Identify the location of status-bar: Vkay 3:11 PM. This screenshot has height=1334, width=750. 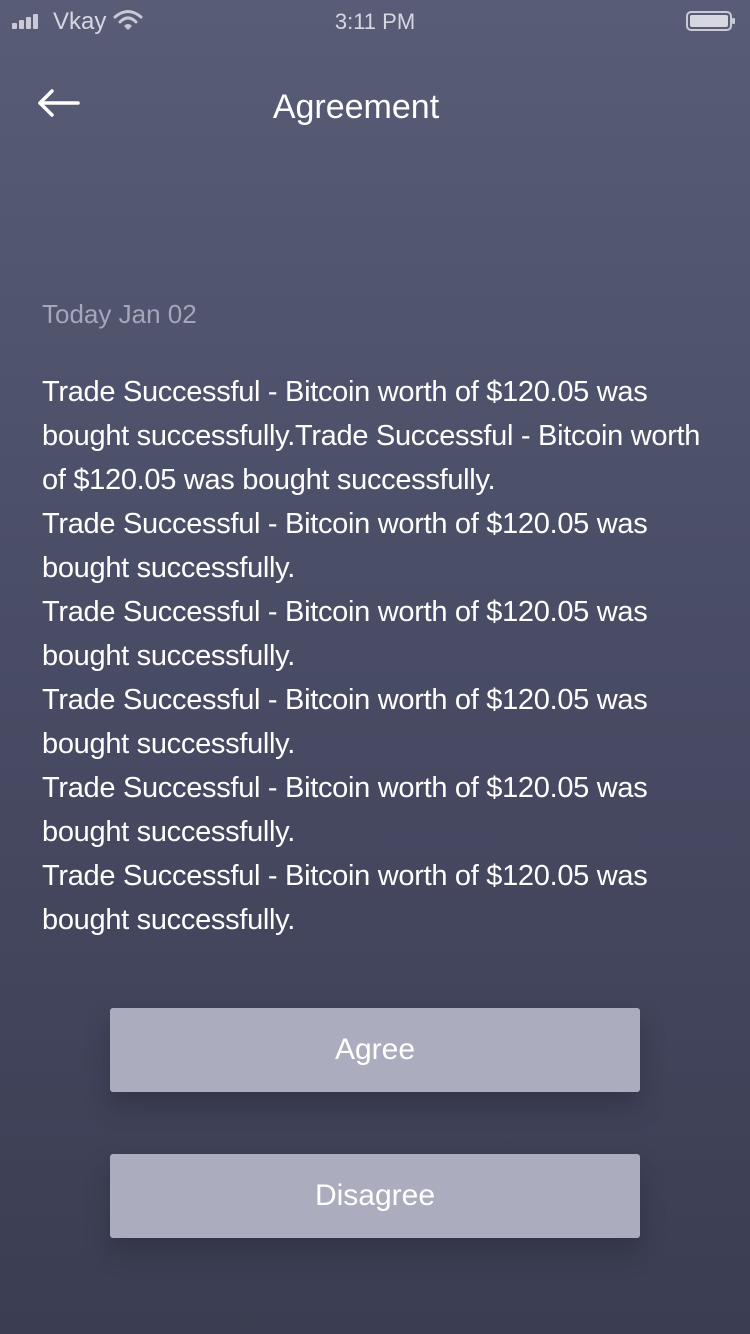
(375, 20).